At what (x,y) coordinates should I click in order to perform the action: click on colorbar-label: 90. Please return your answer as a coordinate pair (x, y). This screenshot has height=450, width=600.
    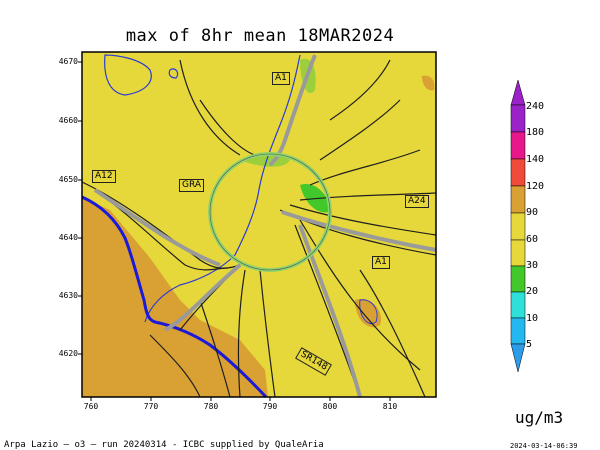
    Looking at the image, I should click on (532, 212).